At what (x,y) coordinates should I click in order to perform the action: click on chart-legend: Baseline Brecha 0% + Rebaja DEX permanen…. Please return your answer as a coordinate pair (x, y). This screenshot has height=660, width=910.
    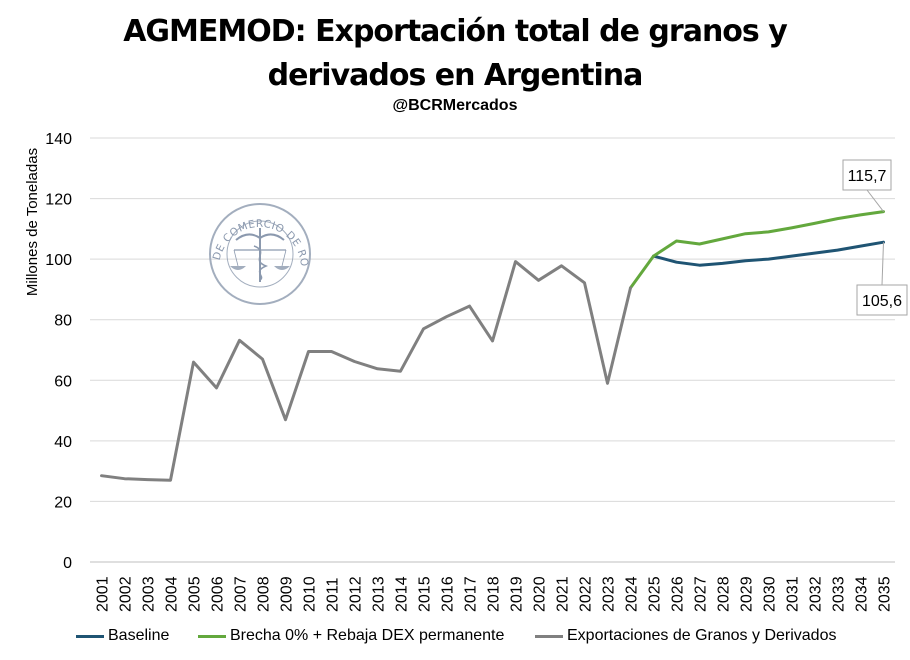
    Looking at the image, I should click on (455, 638).